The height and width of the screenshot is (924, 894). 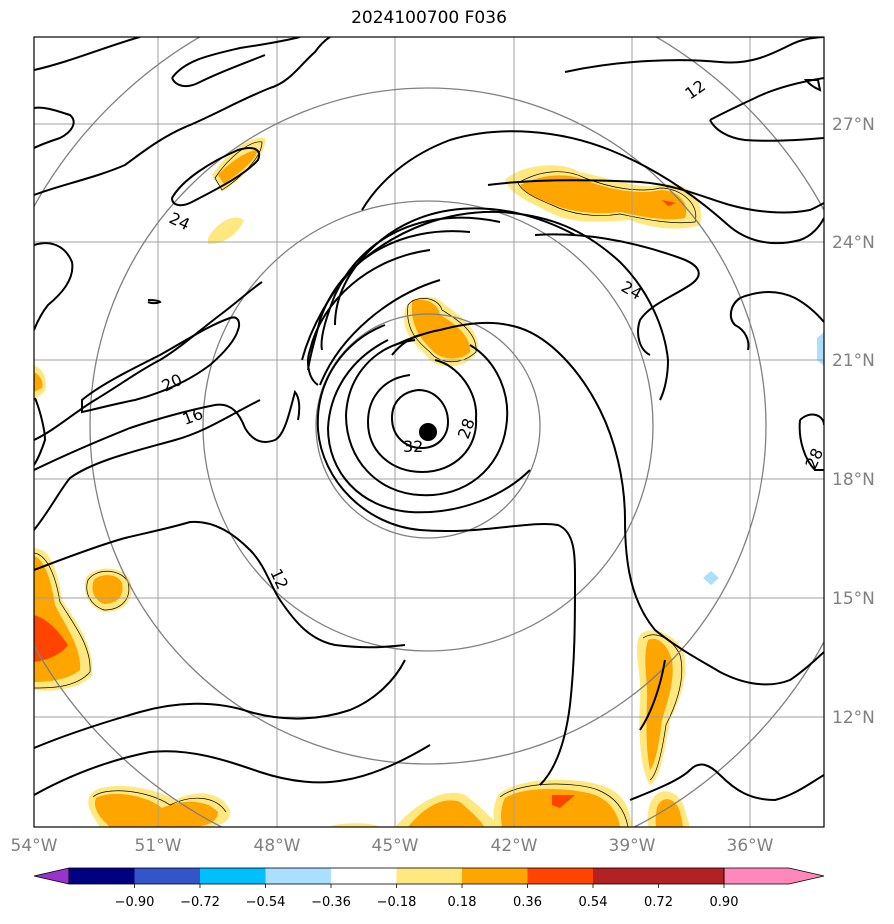 I want to click on contour-label: 32, so click(x=413, y=446).